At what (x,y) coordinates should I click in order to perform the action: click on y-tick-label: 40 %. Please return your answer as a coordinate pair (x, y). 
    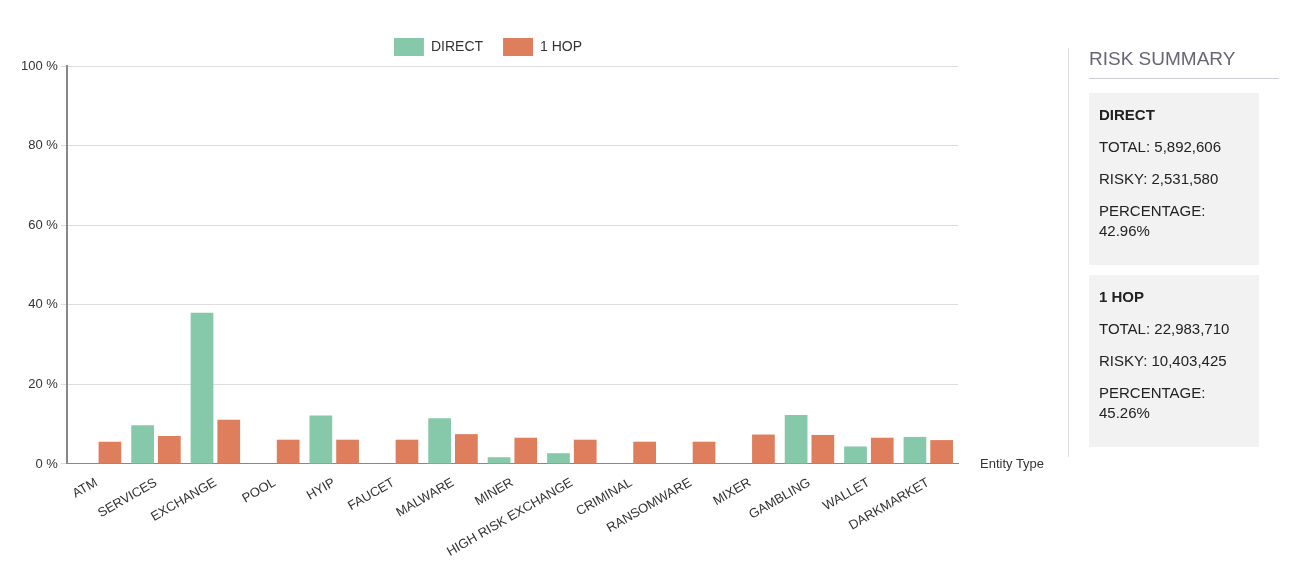
    Looking at the image, I should click on (43, 304).